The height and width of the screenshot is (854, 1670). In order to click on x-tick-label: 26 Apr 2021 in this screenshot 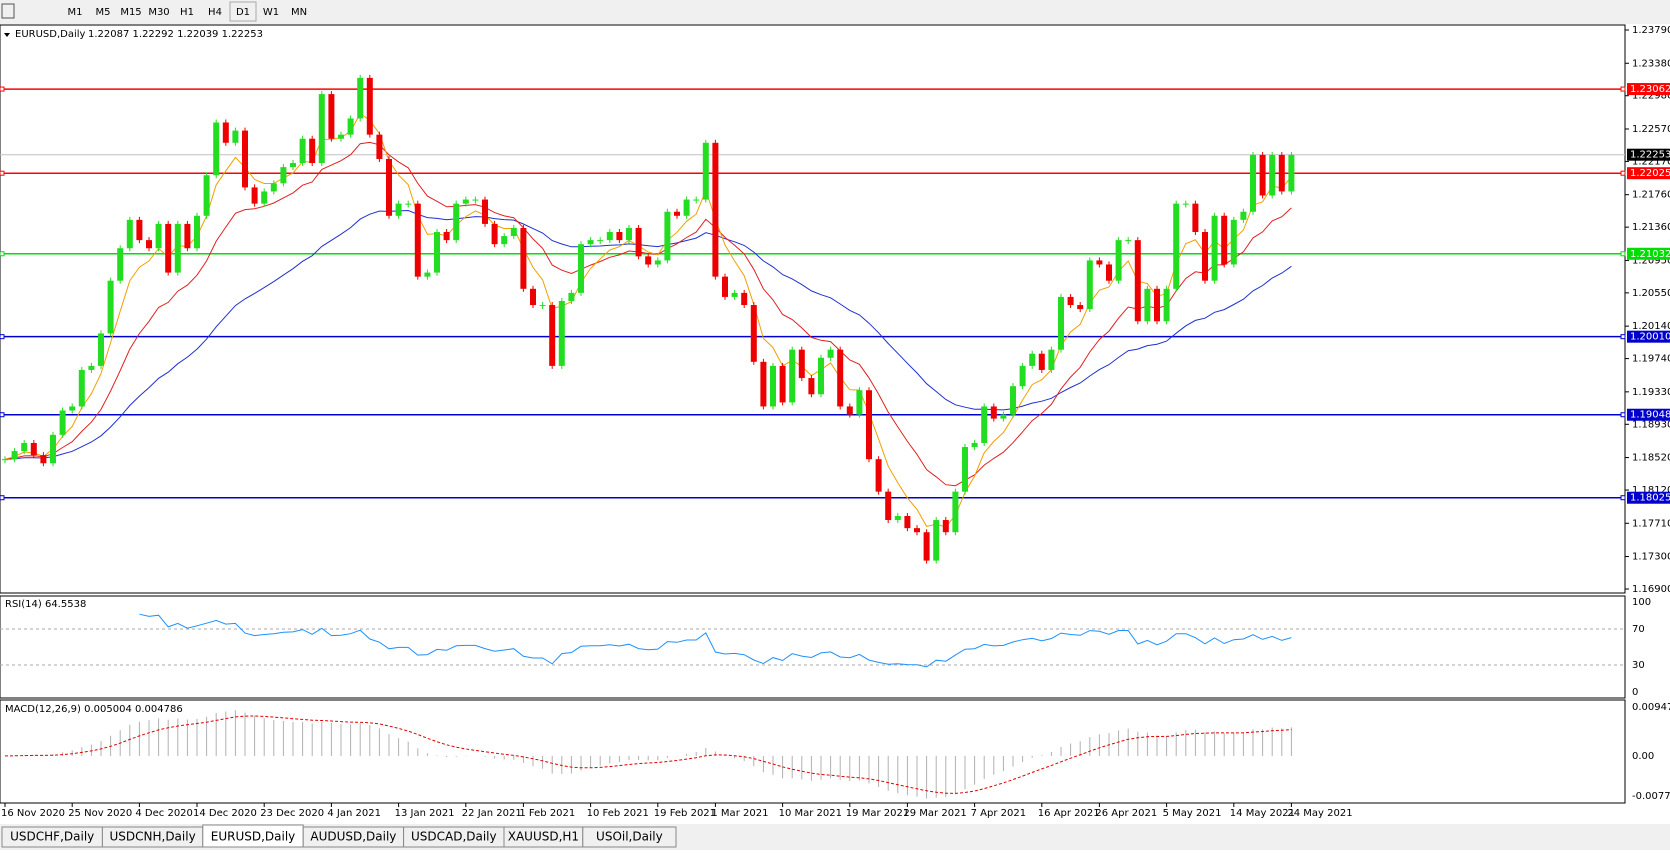, I will do `click(1126, 813)`.